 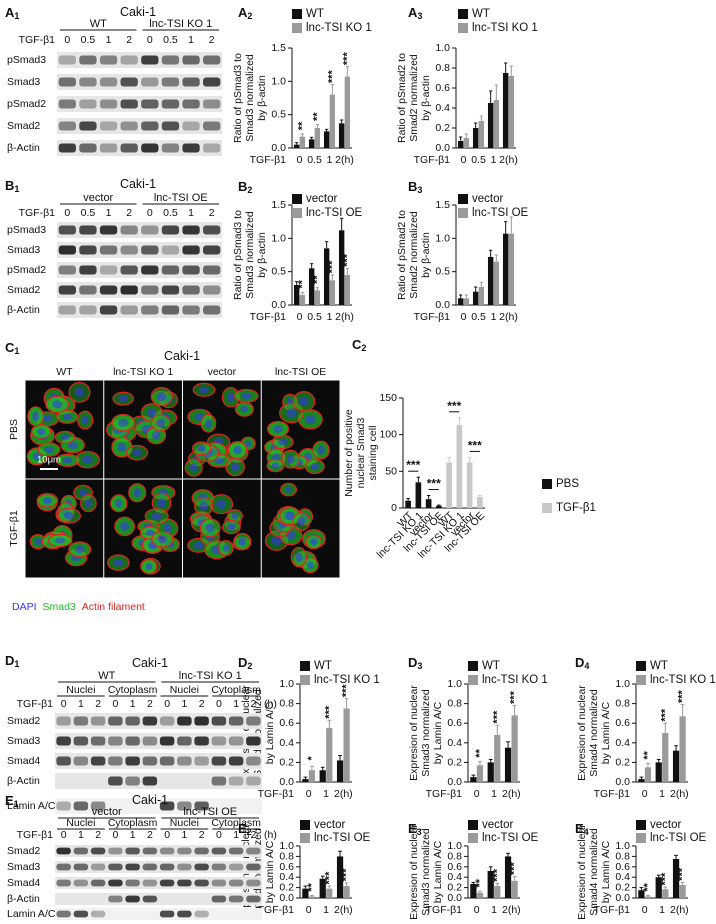 I want to click on panel-letter: A, so click(x=413, y=12).